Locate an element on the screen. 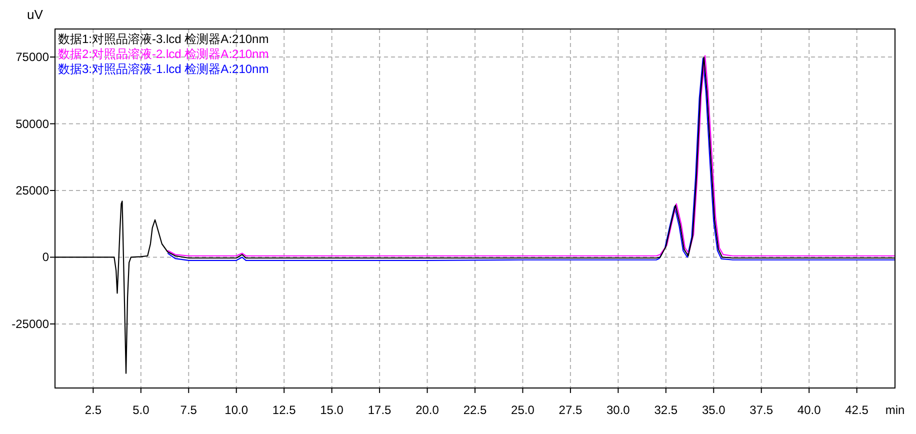 The image size is (916, 434). text: 数据2:对照品溶液-2.lcd 检测器A:210nm is located at coordinates (163, 54).